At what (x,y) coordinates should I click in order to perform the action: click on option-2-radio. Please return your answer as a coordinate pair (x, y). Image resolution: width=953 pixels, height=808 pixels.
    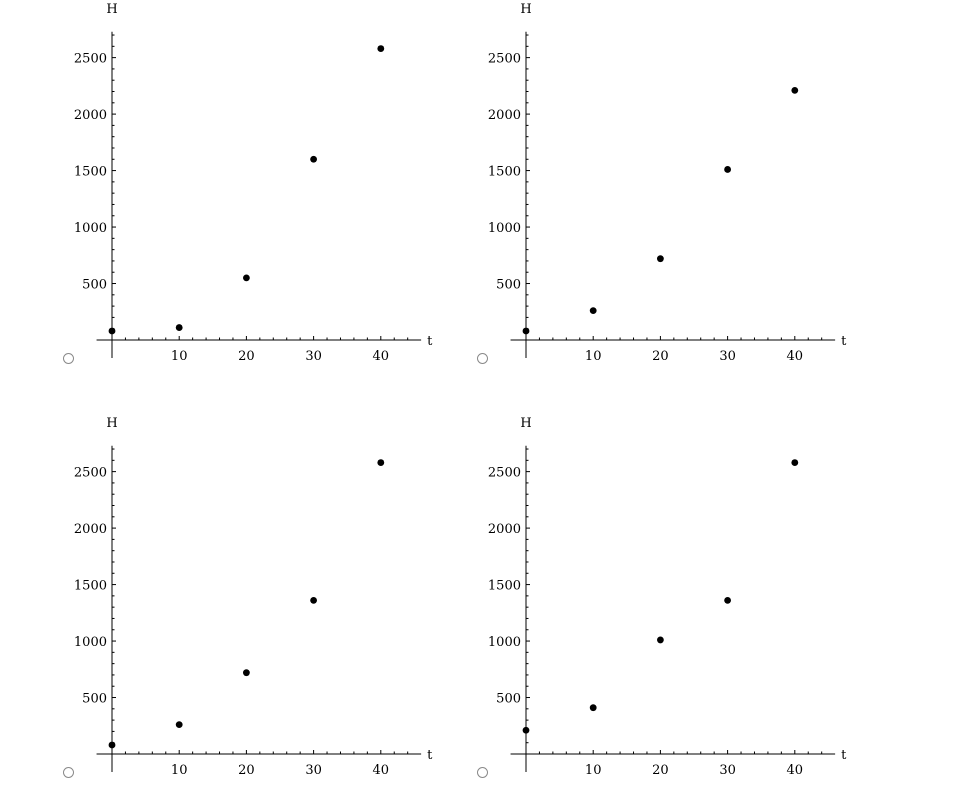
    Looking at the image, I should click on (482, 358).